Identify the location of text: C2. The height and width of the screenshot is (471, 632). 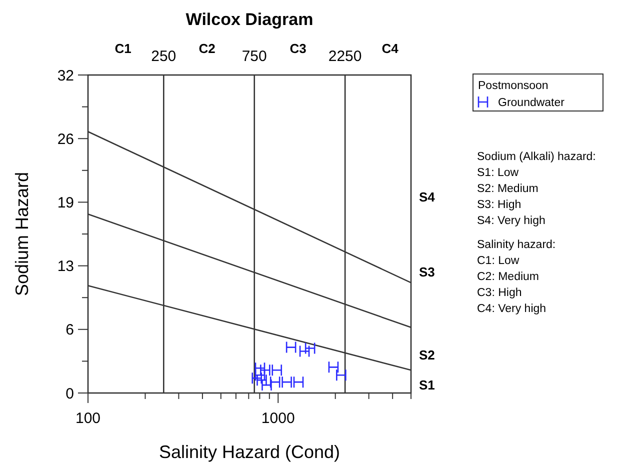
(207, 48).